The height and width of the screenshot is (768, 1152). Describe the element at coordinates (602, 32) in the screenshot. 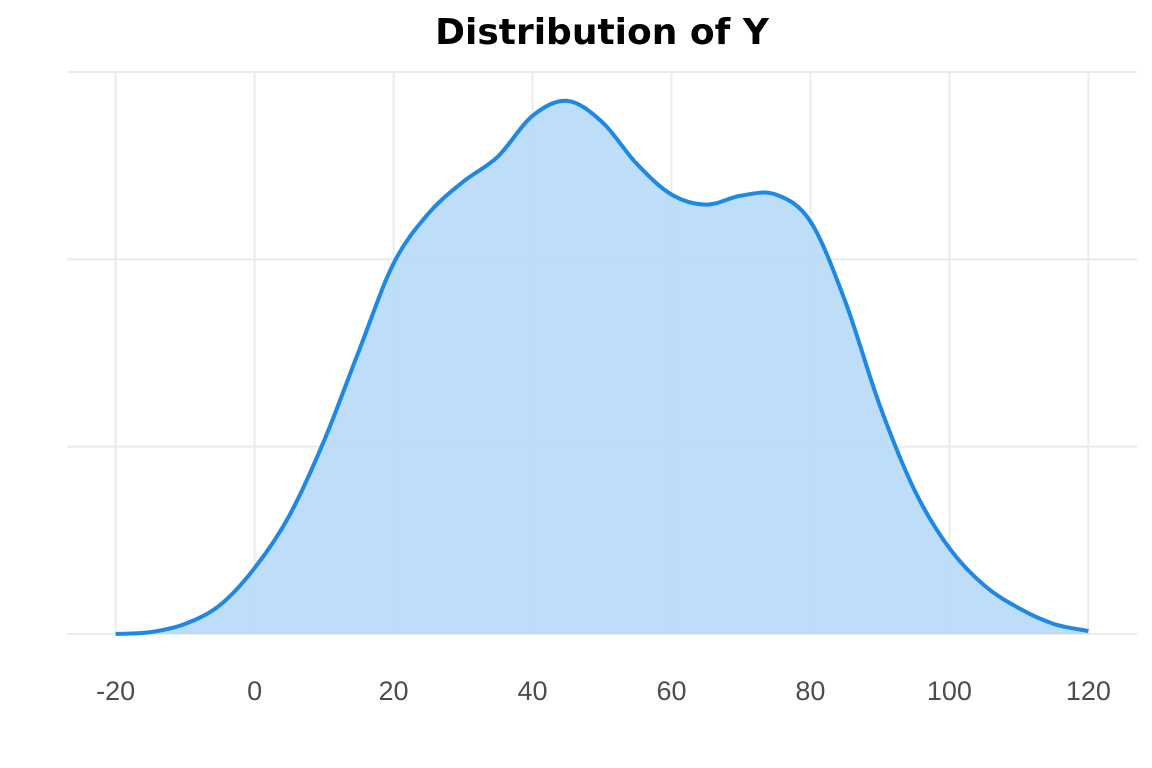

I see `chart-title: Distribution of Y` at that location.